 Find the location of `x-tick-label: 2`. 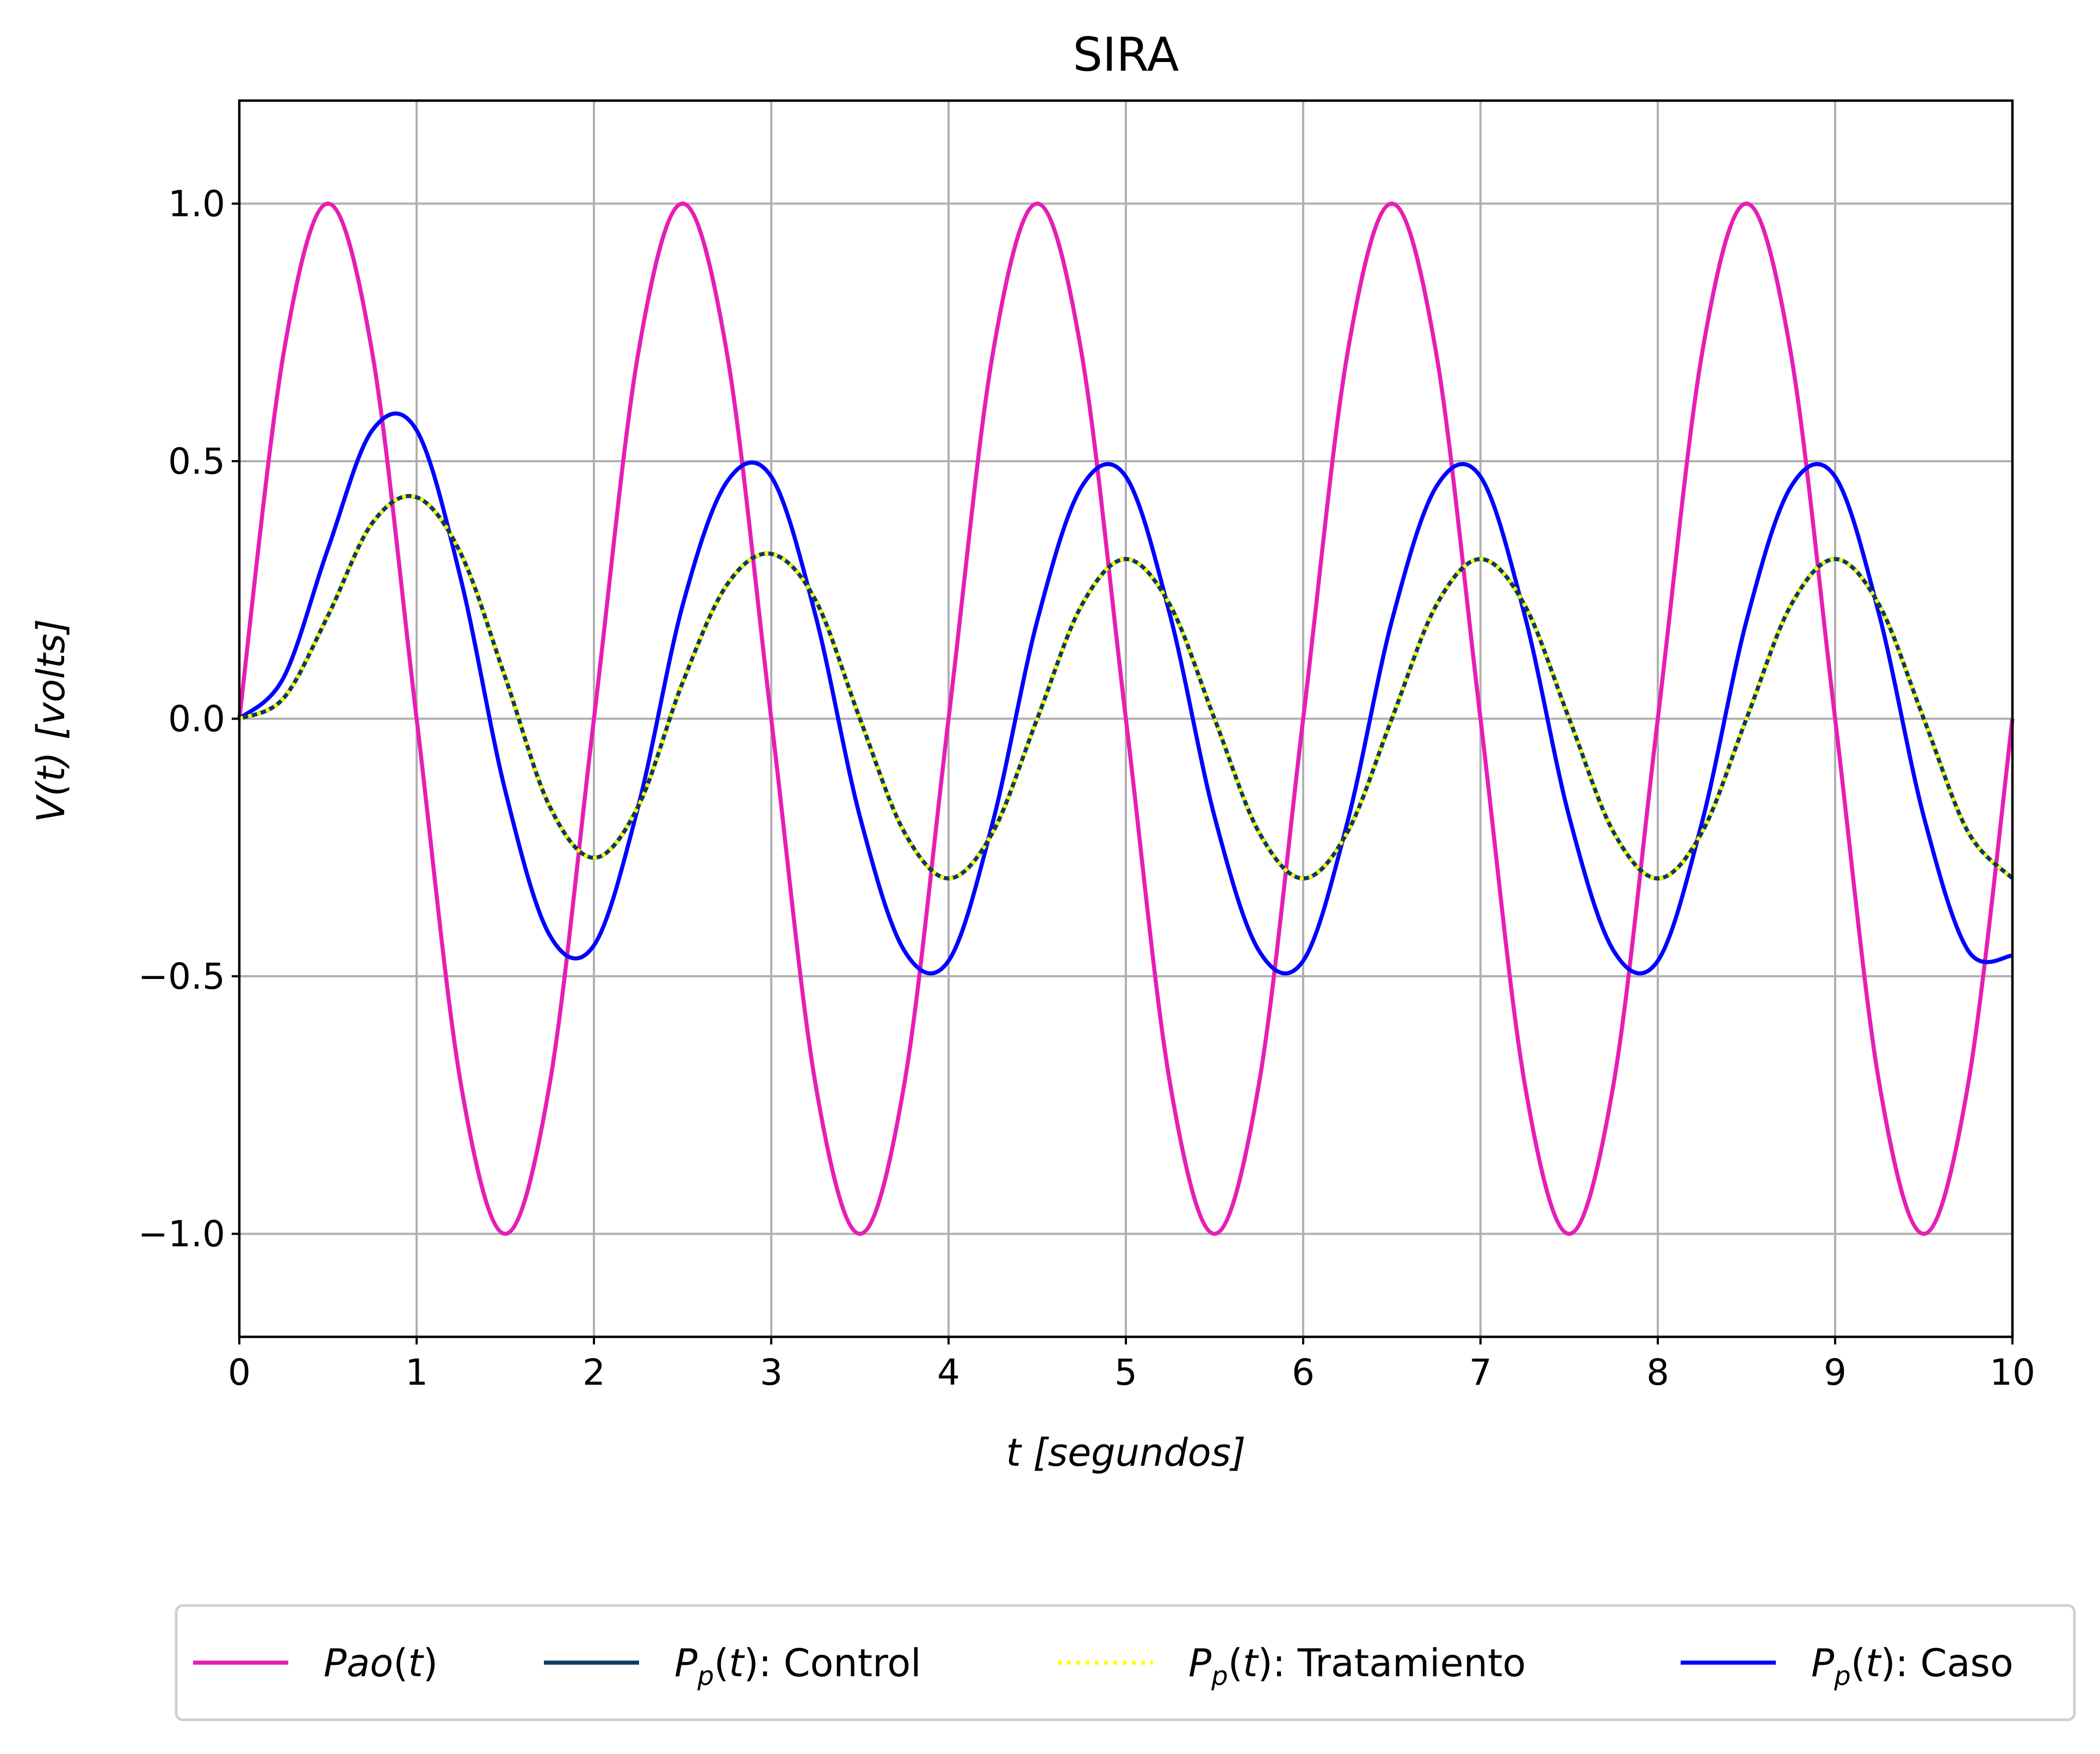

x-tick-label: 2 is located at coordinates (594, 1372).